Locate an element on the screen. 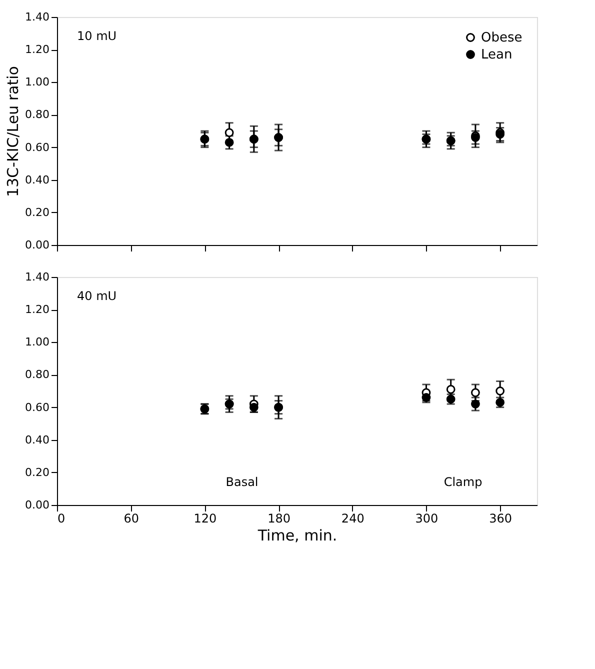 The image size is (595, 669). annotation: 40 mU is located at coordinates (97, 296).